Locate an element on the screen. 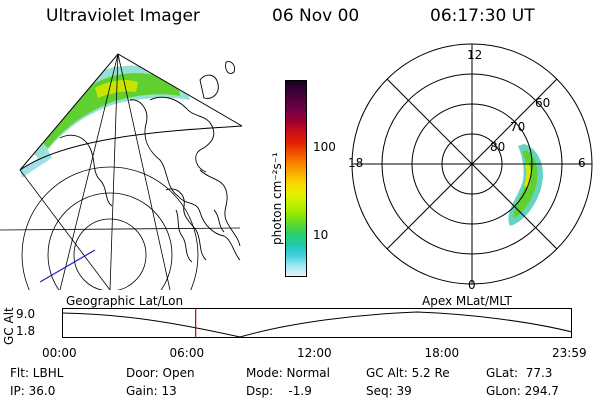  colorbar-tick-100: 100 is located at coordinates (324, 147).